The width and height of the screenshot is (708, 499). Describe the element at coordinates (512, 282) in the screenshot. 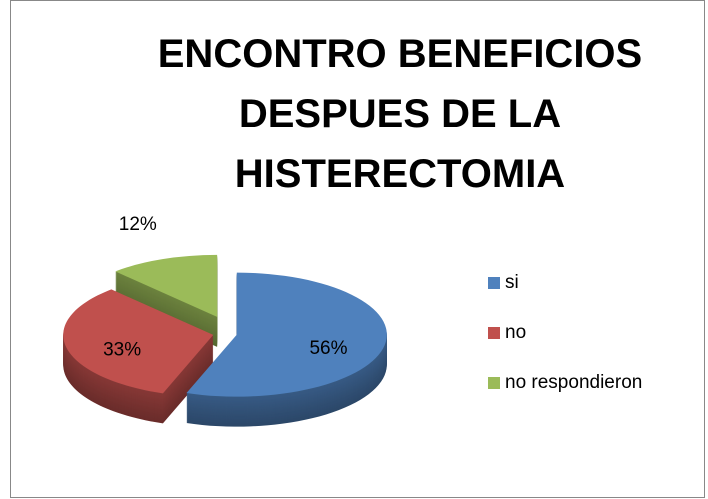

I see `legend-label: si` at that location.